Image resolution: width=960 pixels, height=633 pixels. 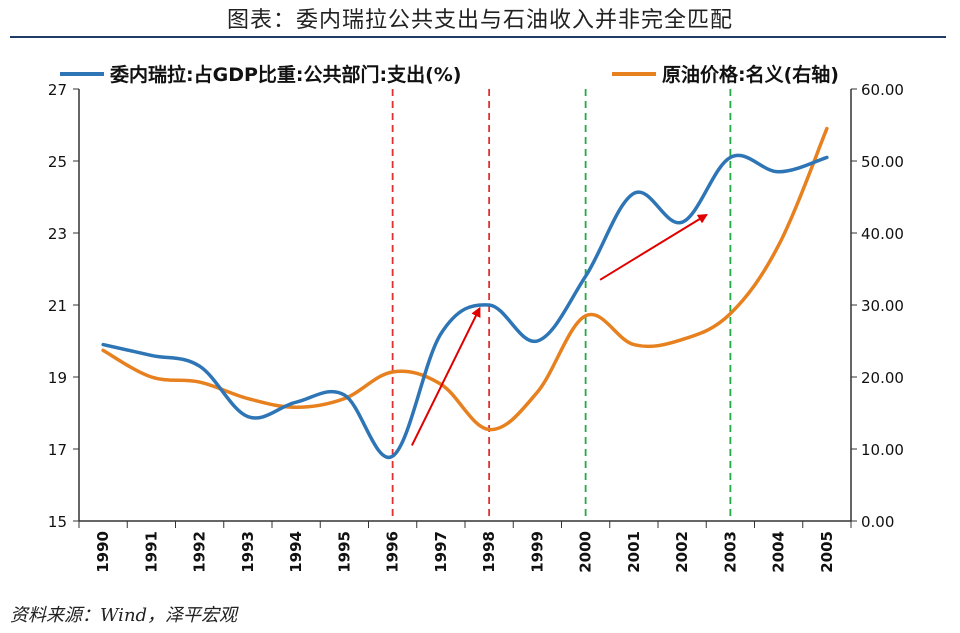 What do you see at coordinates (586, 552) in the screenshot?
I see `x-tick-label: 2000` at bounding box center [586, 552].